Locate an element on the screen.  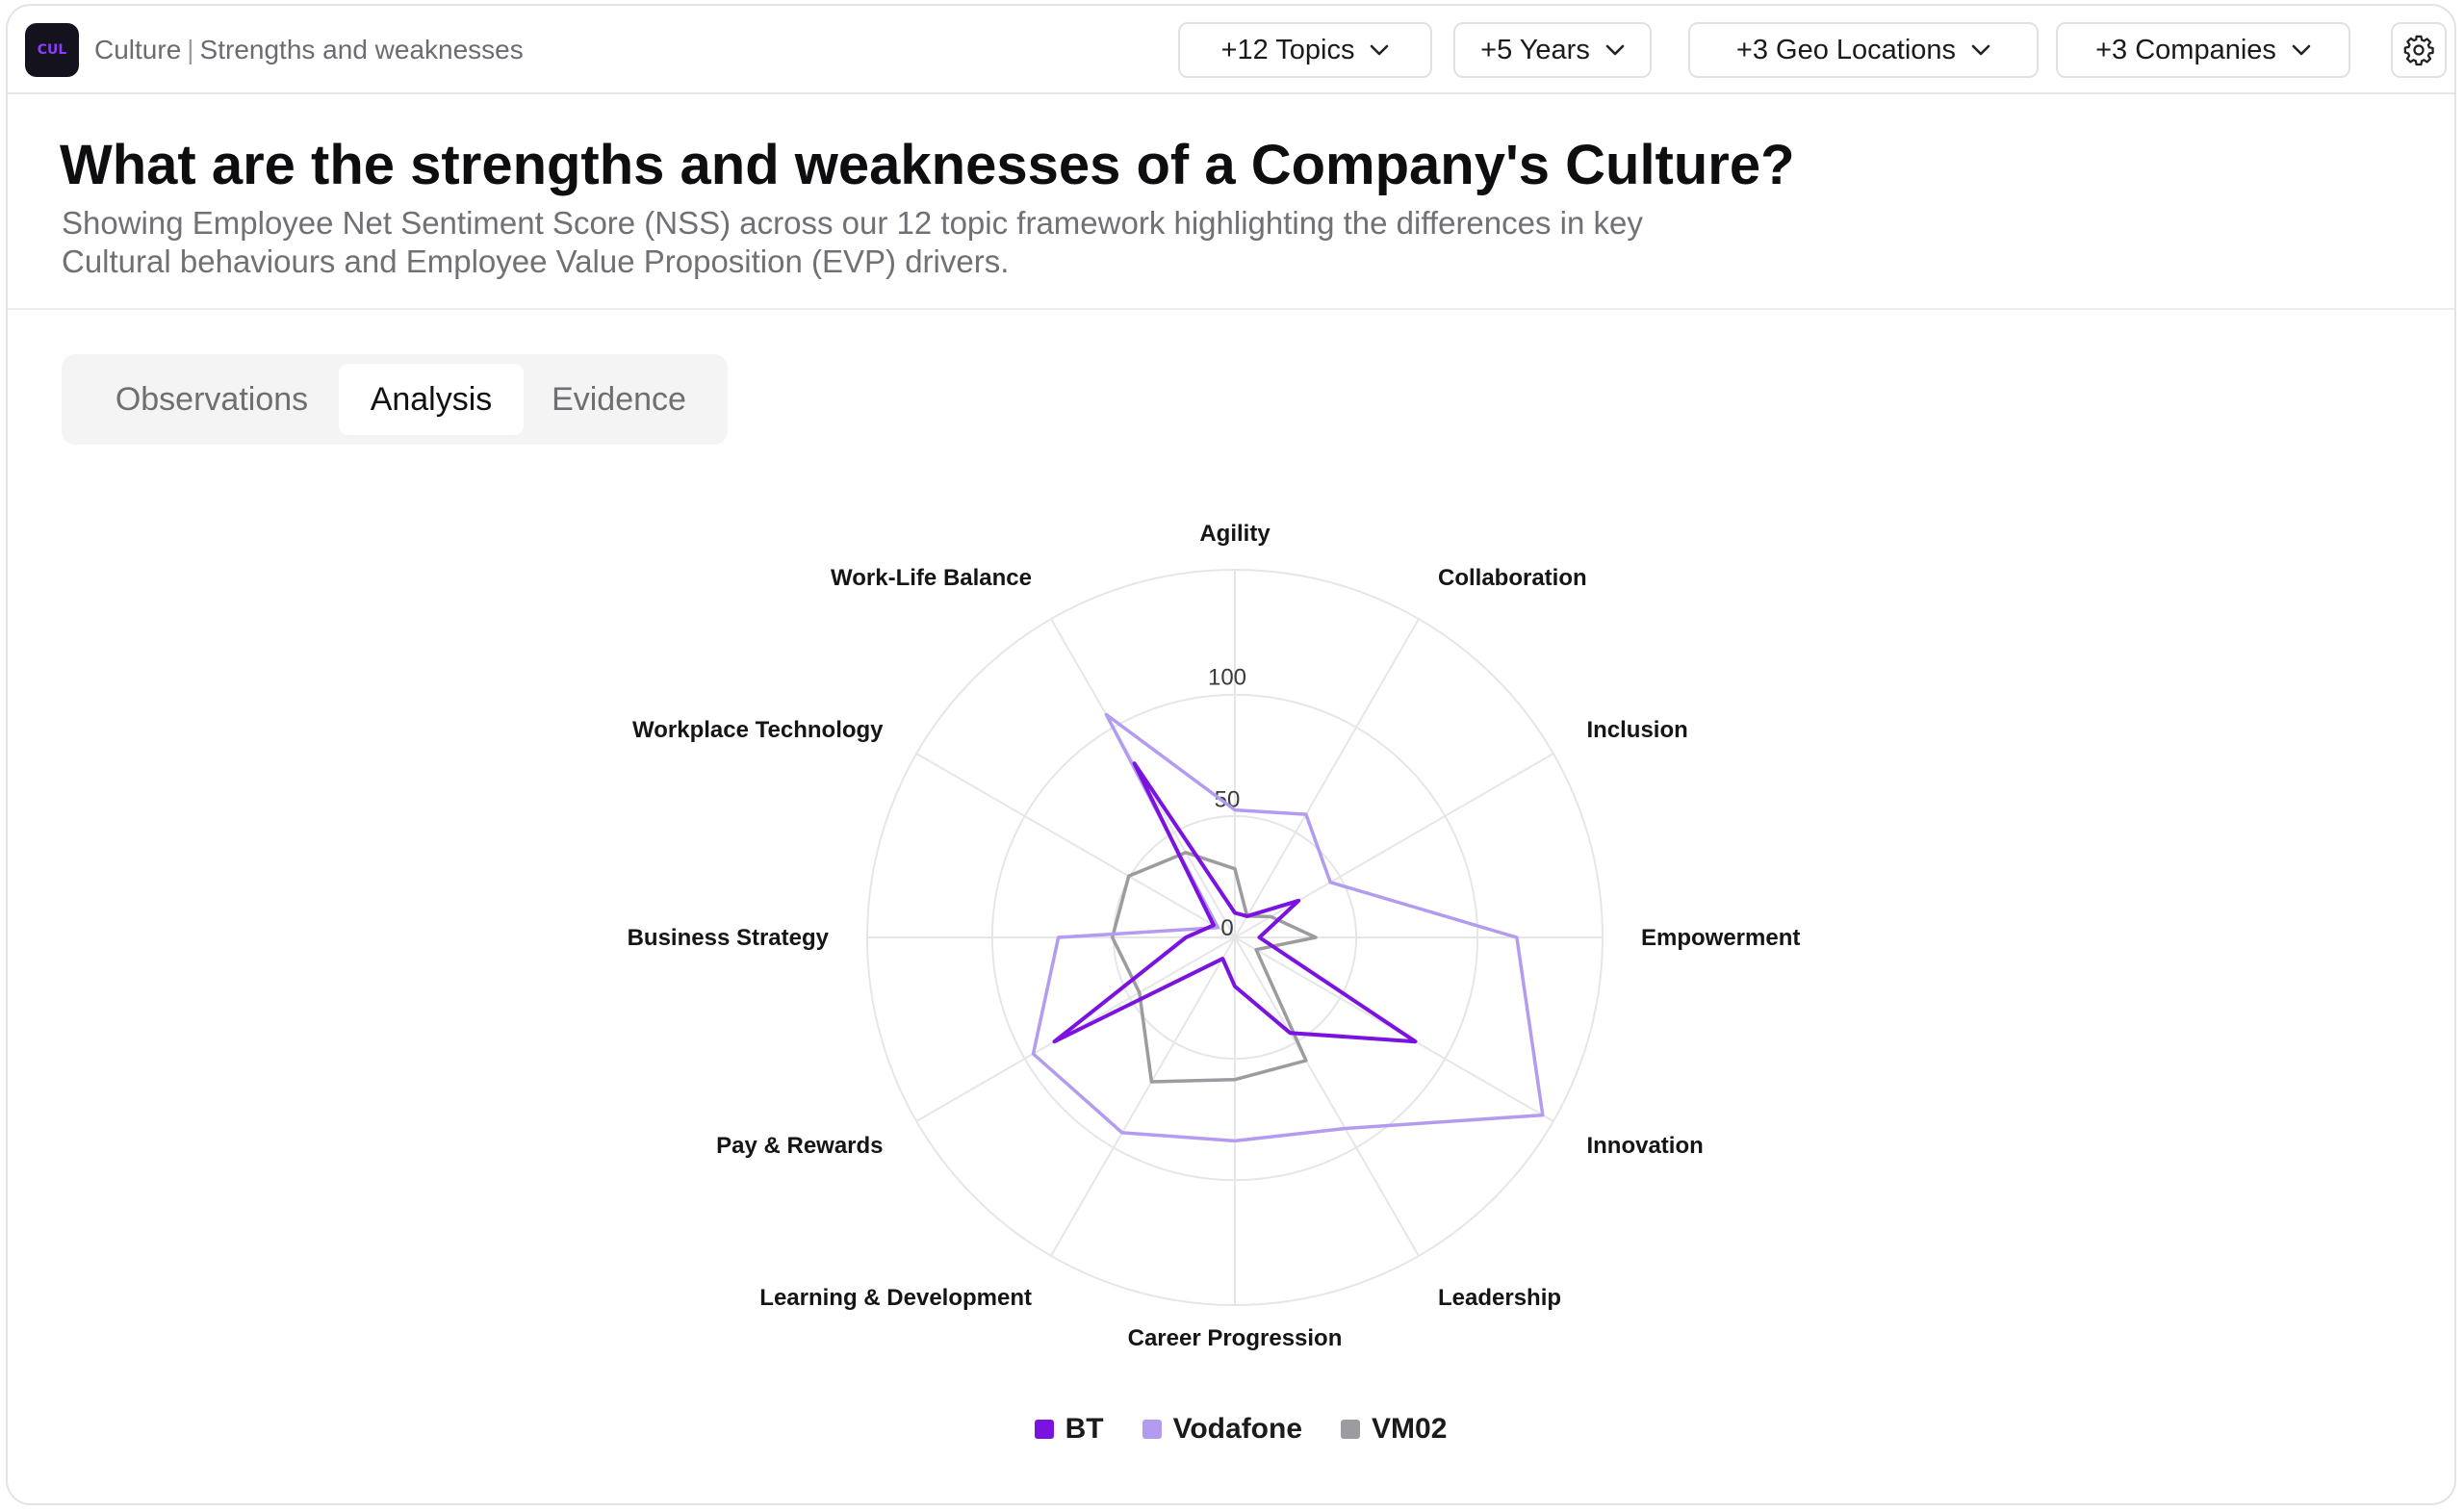
axis-label: Agility is located at coordinates (1234, 534).